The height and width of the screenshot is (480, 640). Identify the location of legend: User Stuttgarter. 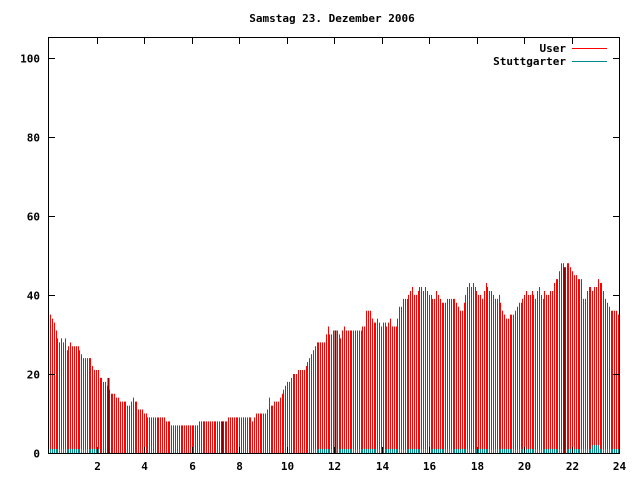
(550, 55).